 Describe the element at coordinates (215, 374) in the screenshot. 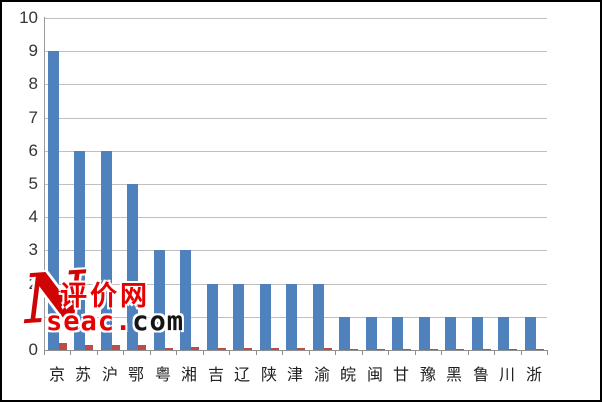

I see `x-axis-category-label: 吉` at that location.